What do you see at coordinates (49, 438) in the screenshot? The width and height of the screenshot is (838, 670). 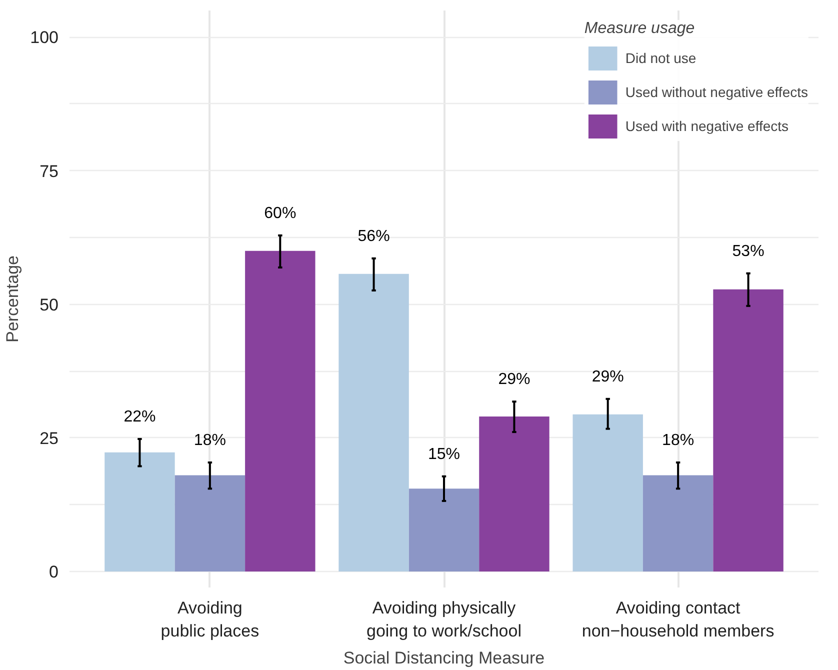 I see `y-tick-label: 25` at bounding box center [49, 438].